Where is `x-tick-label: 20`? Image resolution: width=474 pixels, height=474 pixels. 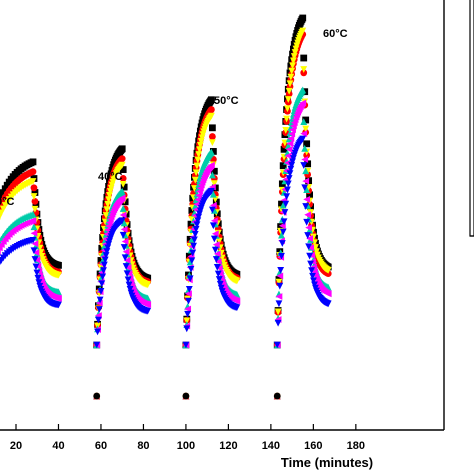 x-tick-label: 20 is located at coordinates (16, 446).